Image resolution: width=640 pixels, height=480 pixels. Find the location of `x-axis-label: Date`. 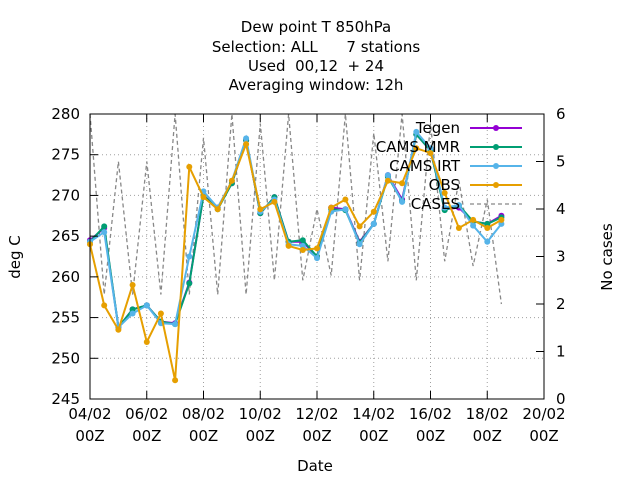

x-axis-label: Date is located at coordinates (315, 466).